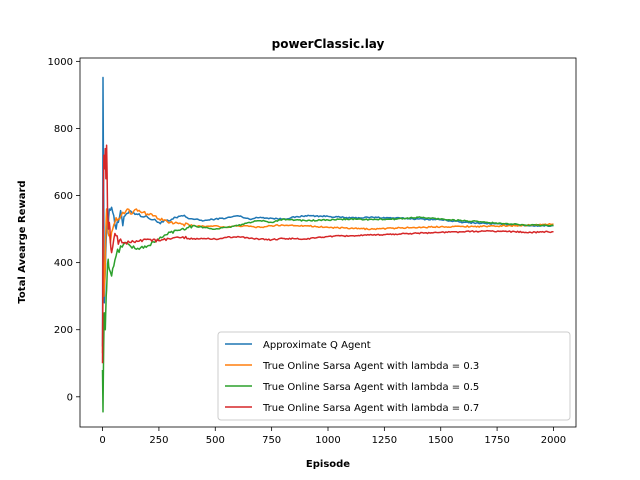 Image resolution: width=640 pixels, height=480 pixels. I want to click on x-tick-label: 1750, so click(496, 440).